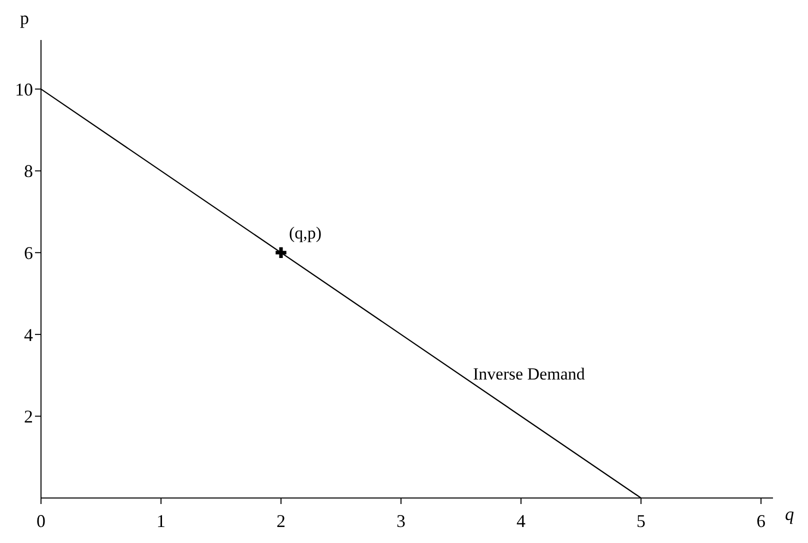 The width and height of the screenshot is (808, 543). What do you see at coordinates (401, 520) in the screenshot?
I see `x-tick-label: 3` at bounding box center [401, 520].